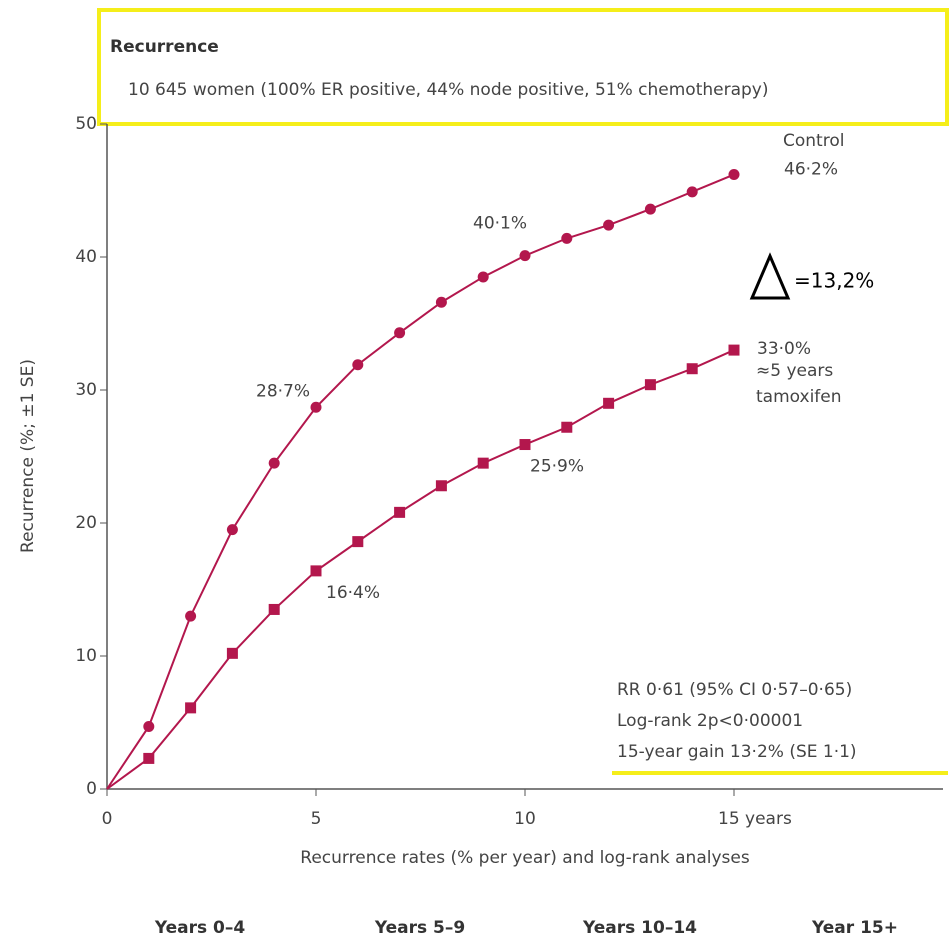  I want to click on data-label: 40·1%, so click(500, 224).